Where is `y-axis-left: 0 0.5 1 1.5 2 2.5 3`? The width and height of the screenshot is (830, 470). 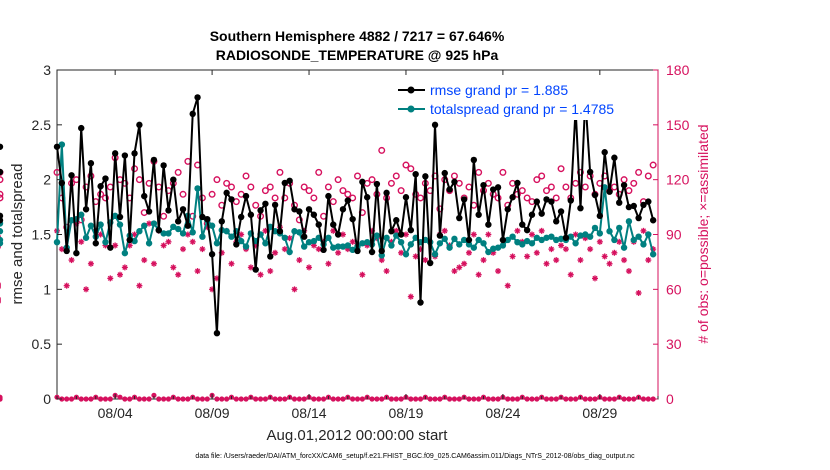 y-axis-left: 0 0.5 1 1.5 2 2.5 3 is located at coordinates (47, 234).